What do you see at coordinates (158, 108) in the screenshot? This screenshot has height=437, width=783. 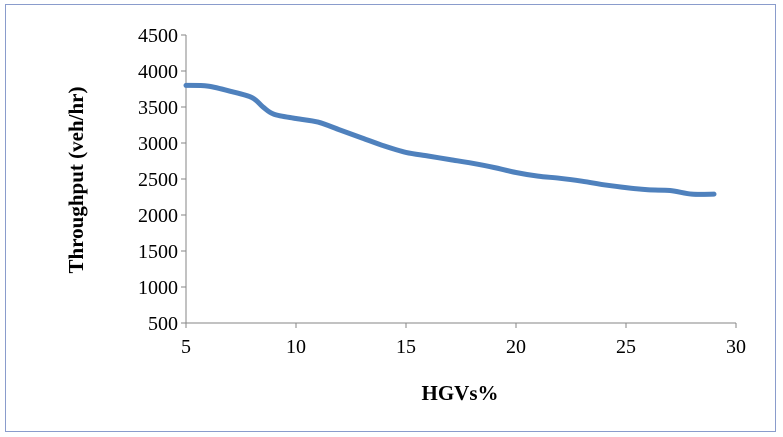 I see `y-tick-label: 3500` at bounding box center [158, 108].